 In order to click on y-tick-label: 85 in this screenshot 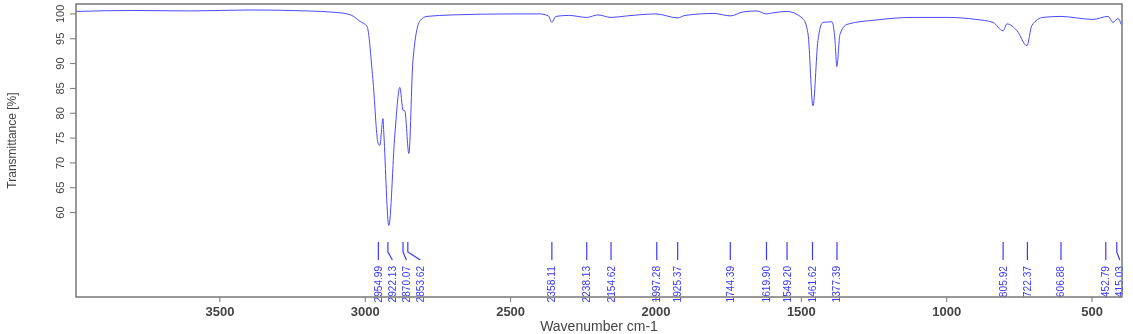, I will do `click(60, 88)`.